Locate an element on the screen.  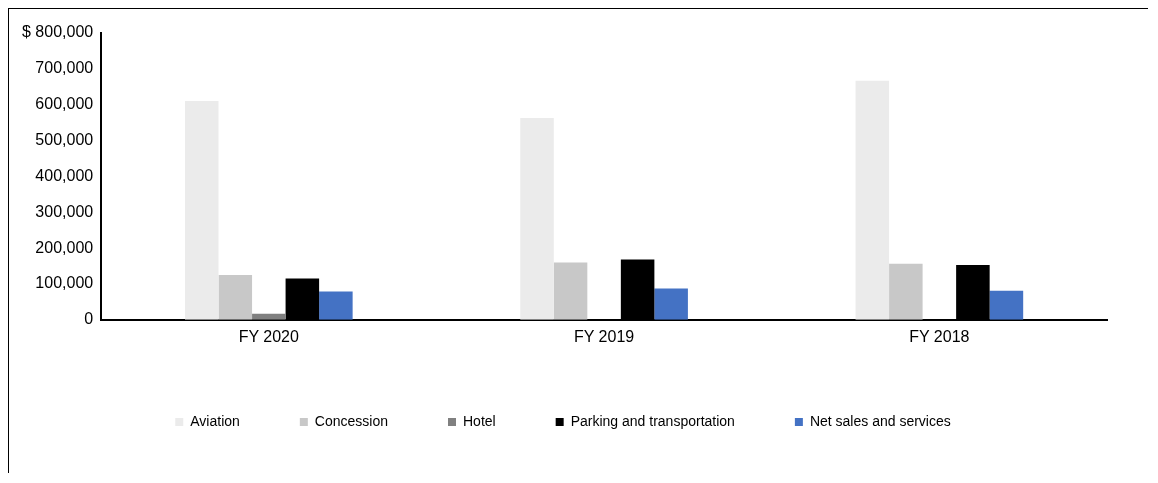
x-tick-label: FY 2019 is located at coordinates (604, 336).